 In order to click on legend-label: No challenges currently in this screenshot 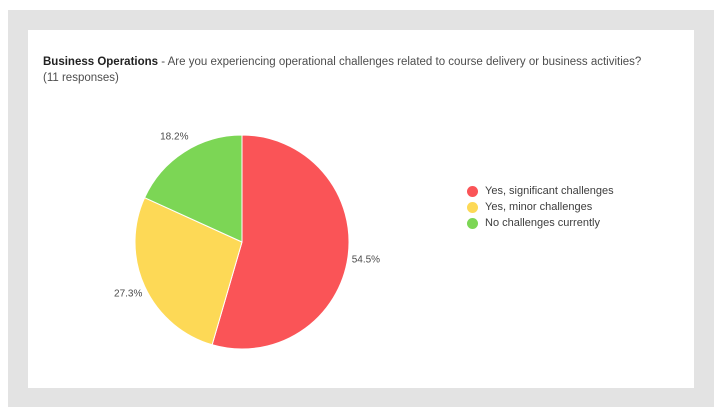, I will do `click(542, 223)`.